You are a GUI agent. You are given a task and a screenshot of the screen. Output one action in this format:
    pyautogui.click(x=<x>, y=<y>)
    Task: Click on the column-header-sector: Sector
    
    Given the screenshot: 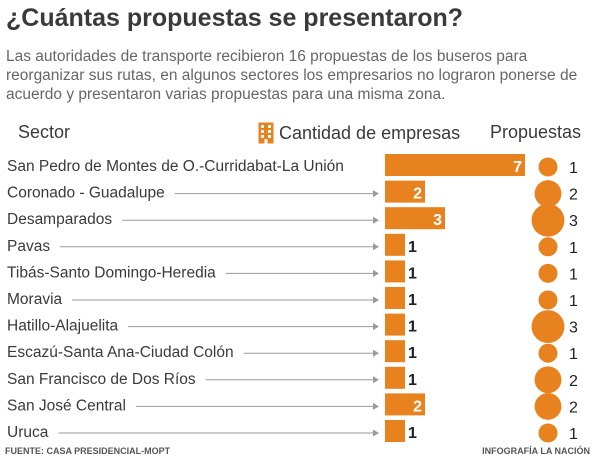 What is the action you would take?
    pyautogui.click(x=44, y=132)
    